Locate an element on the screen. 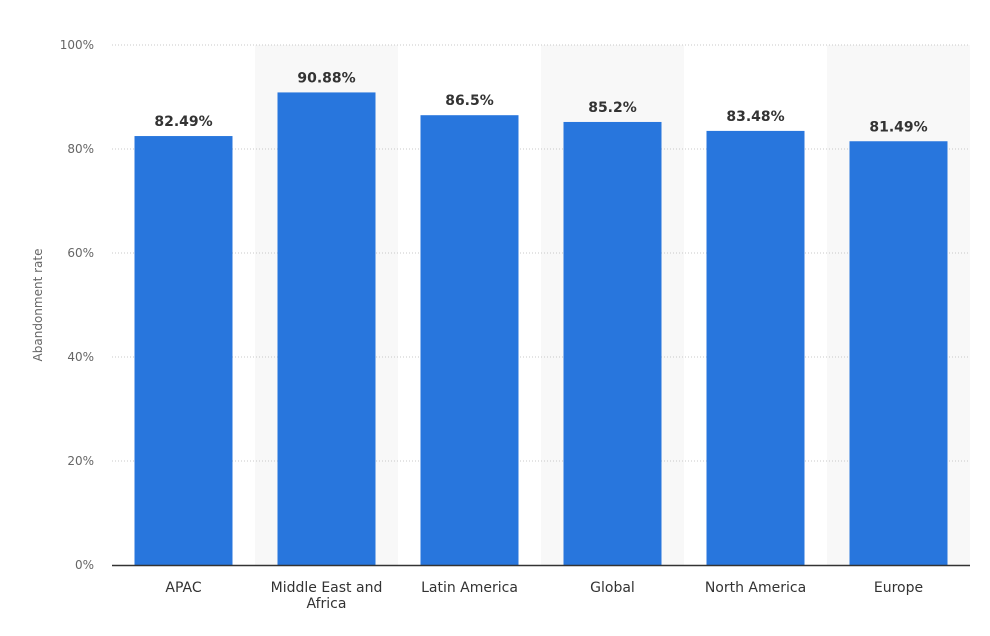 This screenshot has width=990, height=636. y-axis-title: Abandonment rate is located at coordinates (38, 305).